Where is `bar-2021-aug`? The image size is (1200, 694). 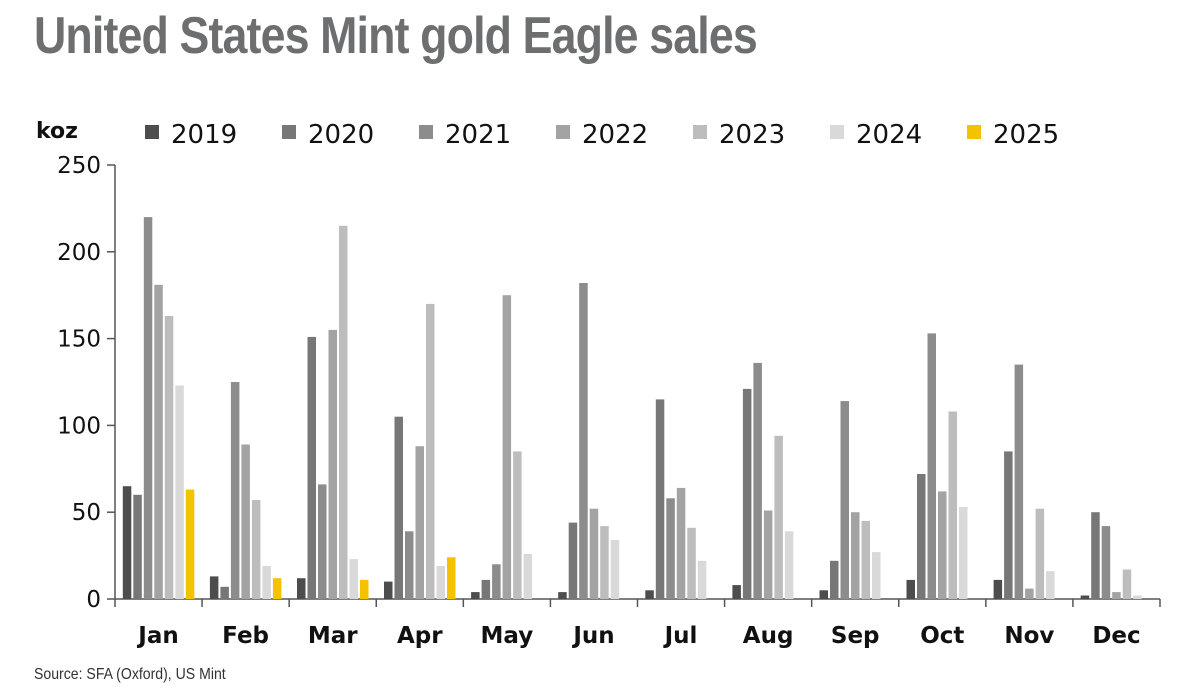 bar-2021-aug is located at coordinates (757, 480).